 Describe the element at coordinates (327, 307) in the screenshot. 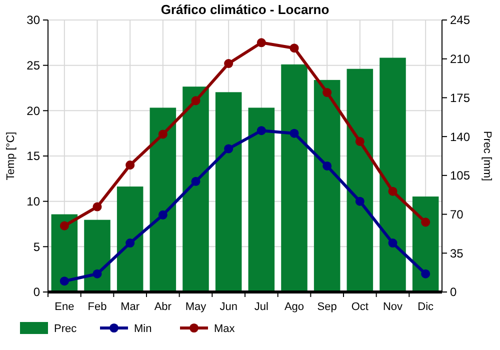

I see `x-tick-label: Sep` at that location.